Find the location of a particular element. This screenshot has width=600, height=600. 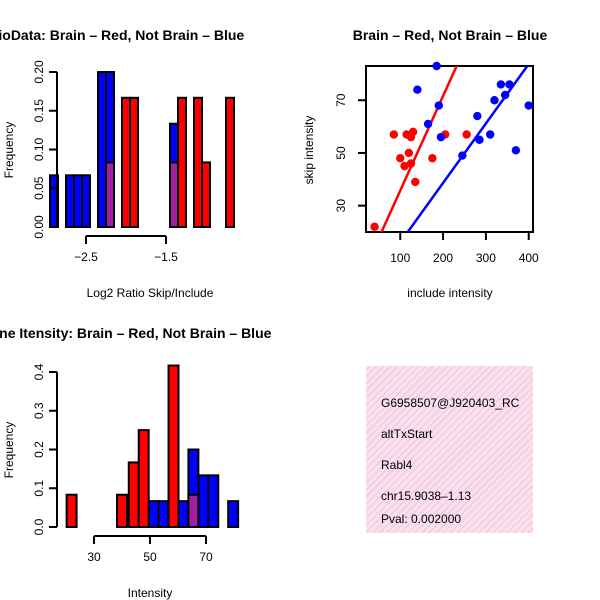

scatter-y-tick-label: 50 is located at coordinates (341, 153).